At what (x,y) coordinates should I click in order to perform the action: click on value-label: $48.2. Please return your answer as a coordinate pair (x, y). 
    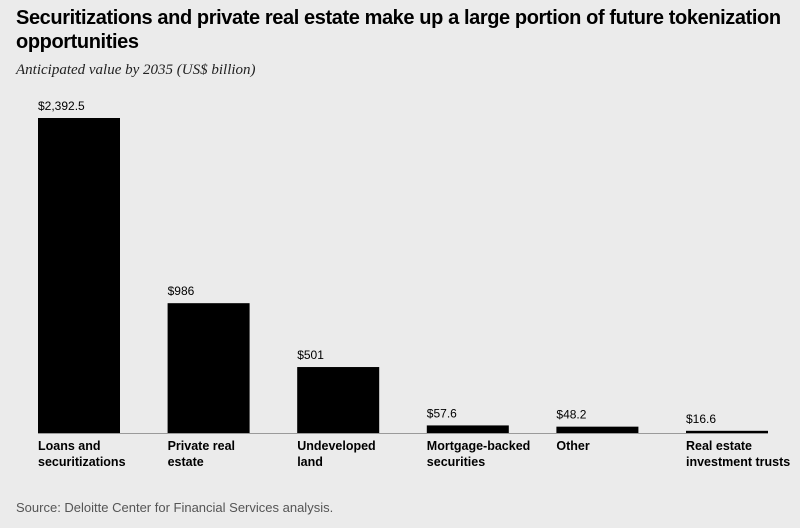
    Looking at the image, I should click on (571, 415).